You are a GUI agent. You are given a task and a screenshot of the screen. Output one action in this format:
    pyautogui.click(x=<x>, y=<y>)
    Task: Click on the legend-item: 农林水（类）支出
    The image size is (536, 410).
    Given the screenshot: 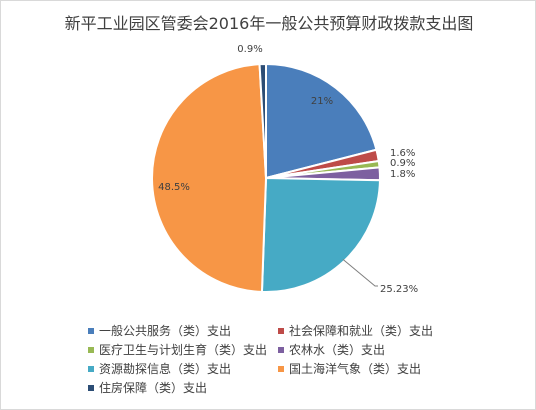 What is the action you would take?
    pyautogui.click(x=378, y=349)
    